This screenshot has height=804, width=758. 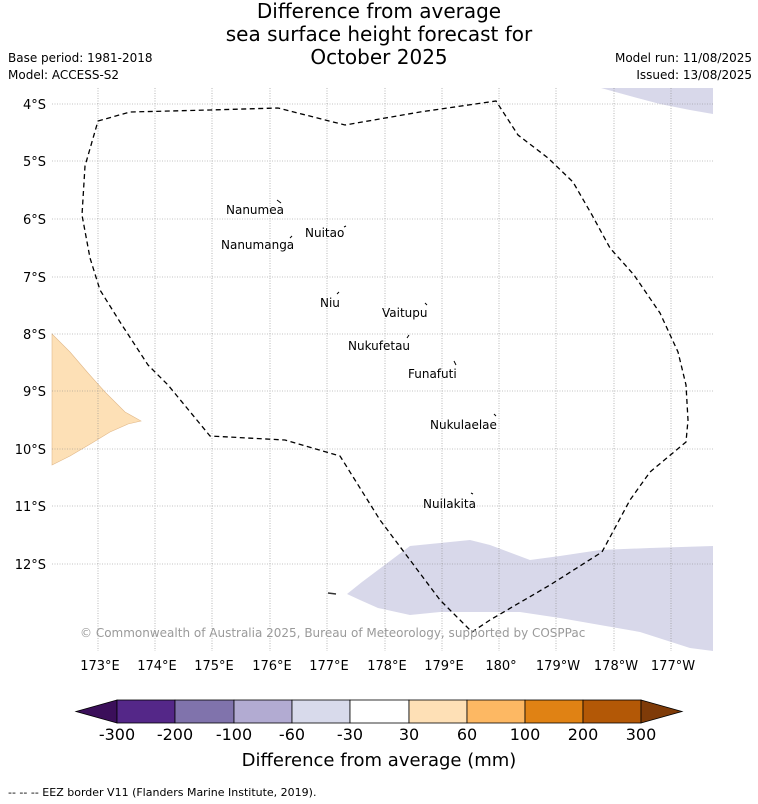 I want to click on colorbar-tick-label: -30, so click(x=350, y=734).